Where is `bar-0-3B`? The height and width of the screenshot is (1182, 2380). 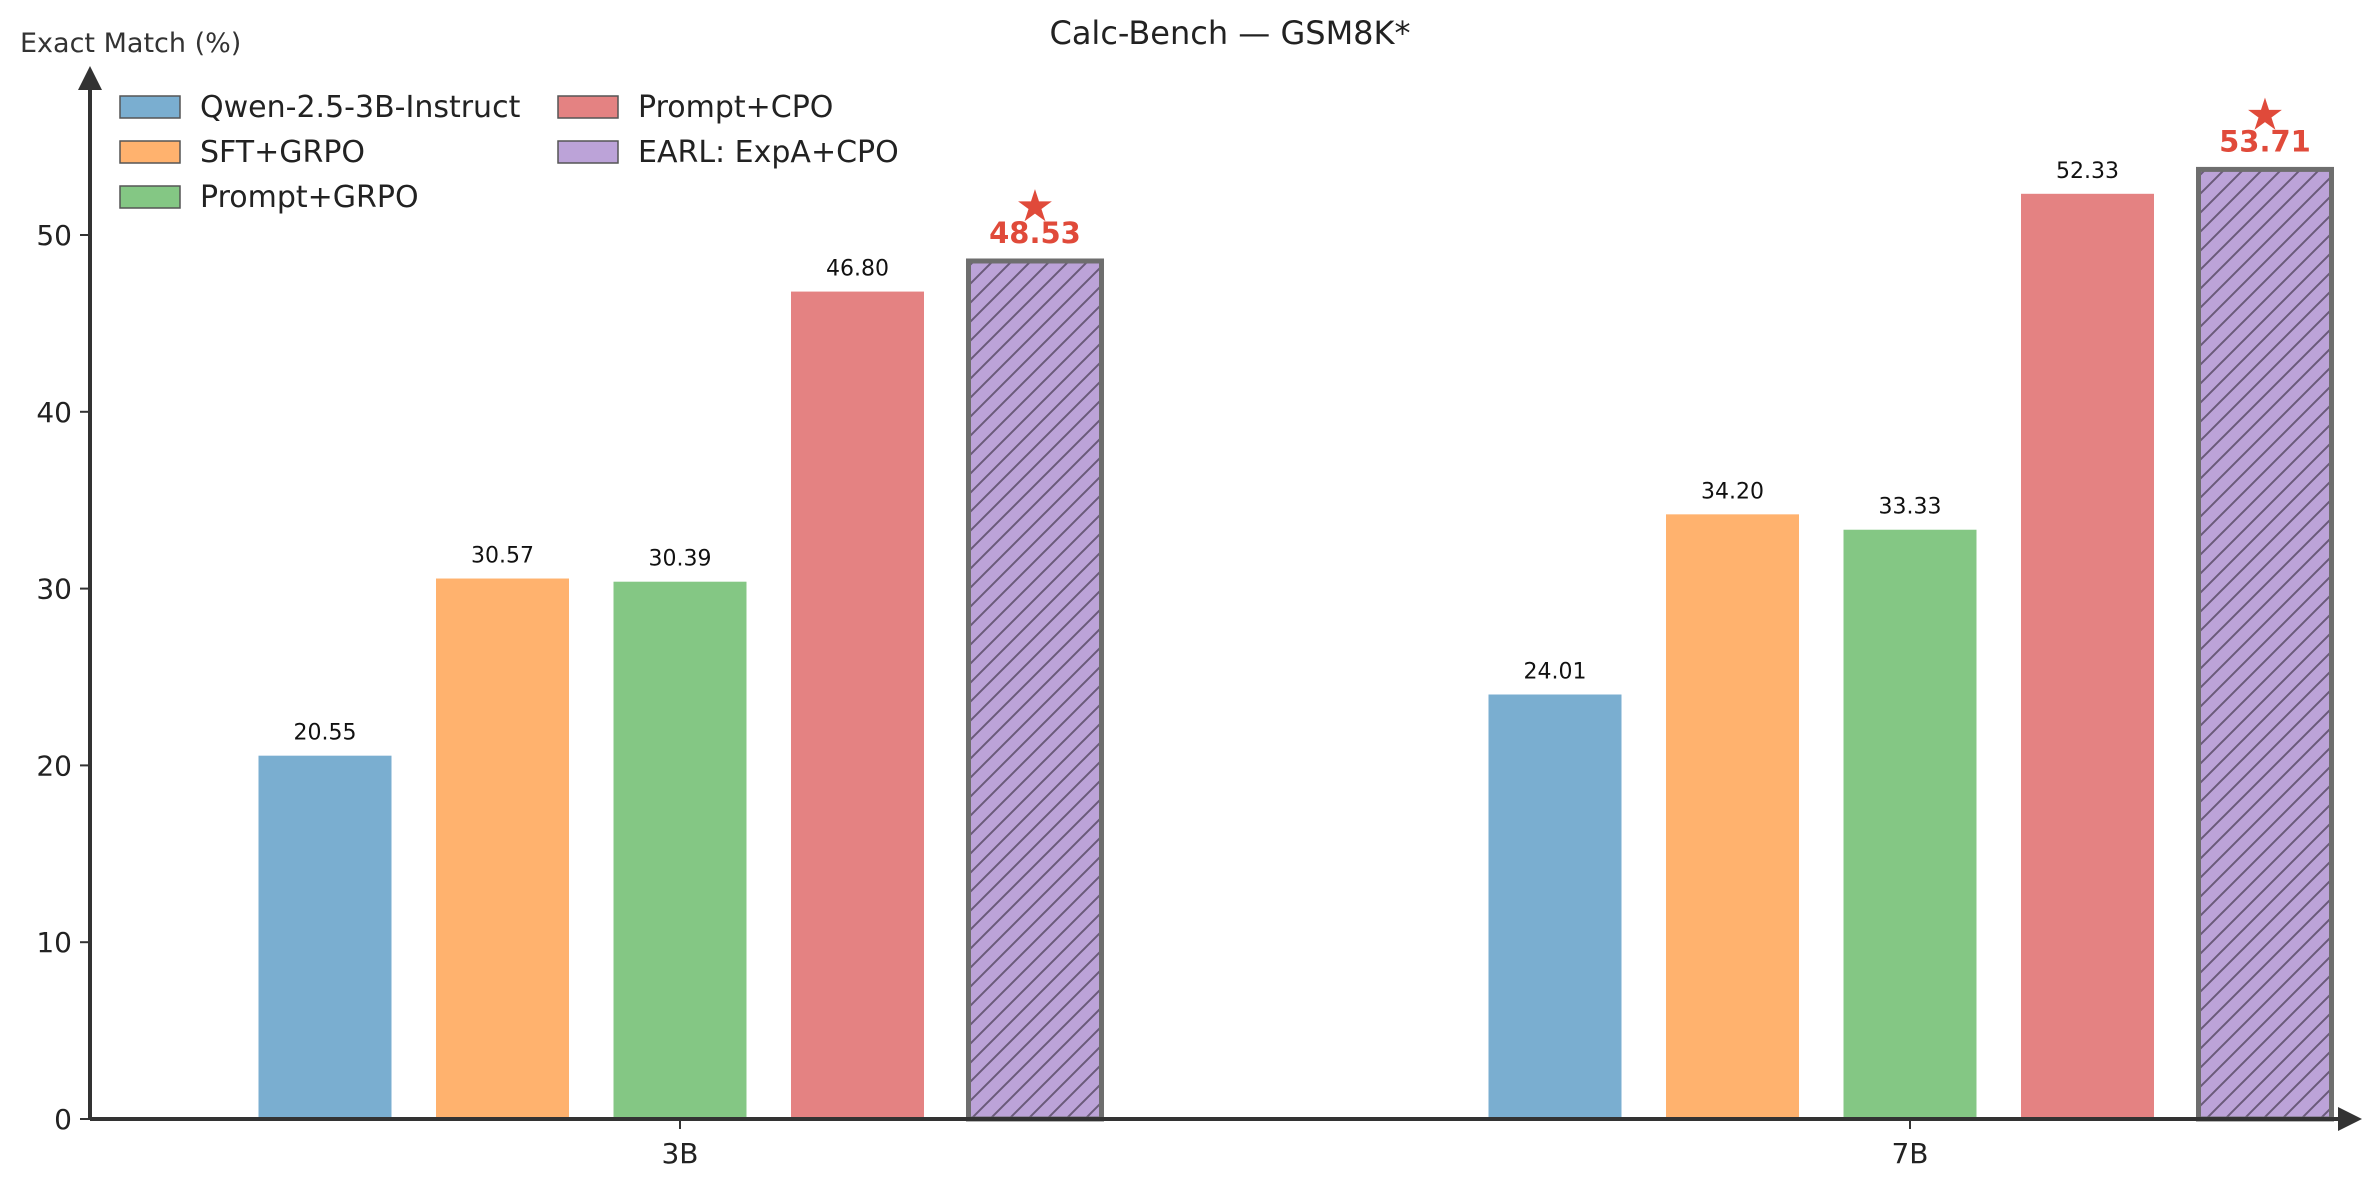 bar-0-3B is located at coordinates (325, 937).